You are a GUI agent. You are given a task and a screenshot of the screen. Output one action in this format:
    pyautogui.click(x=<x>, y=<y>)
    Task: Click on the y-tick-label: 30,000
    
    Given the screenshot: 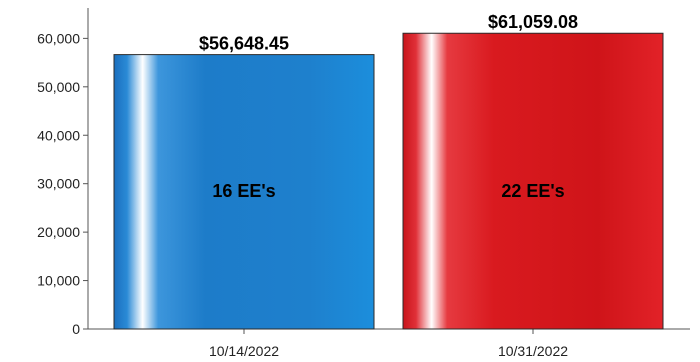 What is the action you would take?
    pyautogui.click(x=58, y=184)
    